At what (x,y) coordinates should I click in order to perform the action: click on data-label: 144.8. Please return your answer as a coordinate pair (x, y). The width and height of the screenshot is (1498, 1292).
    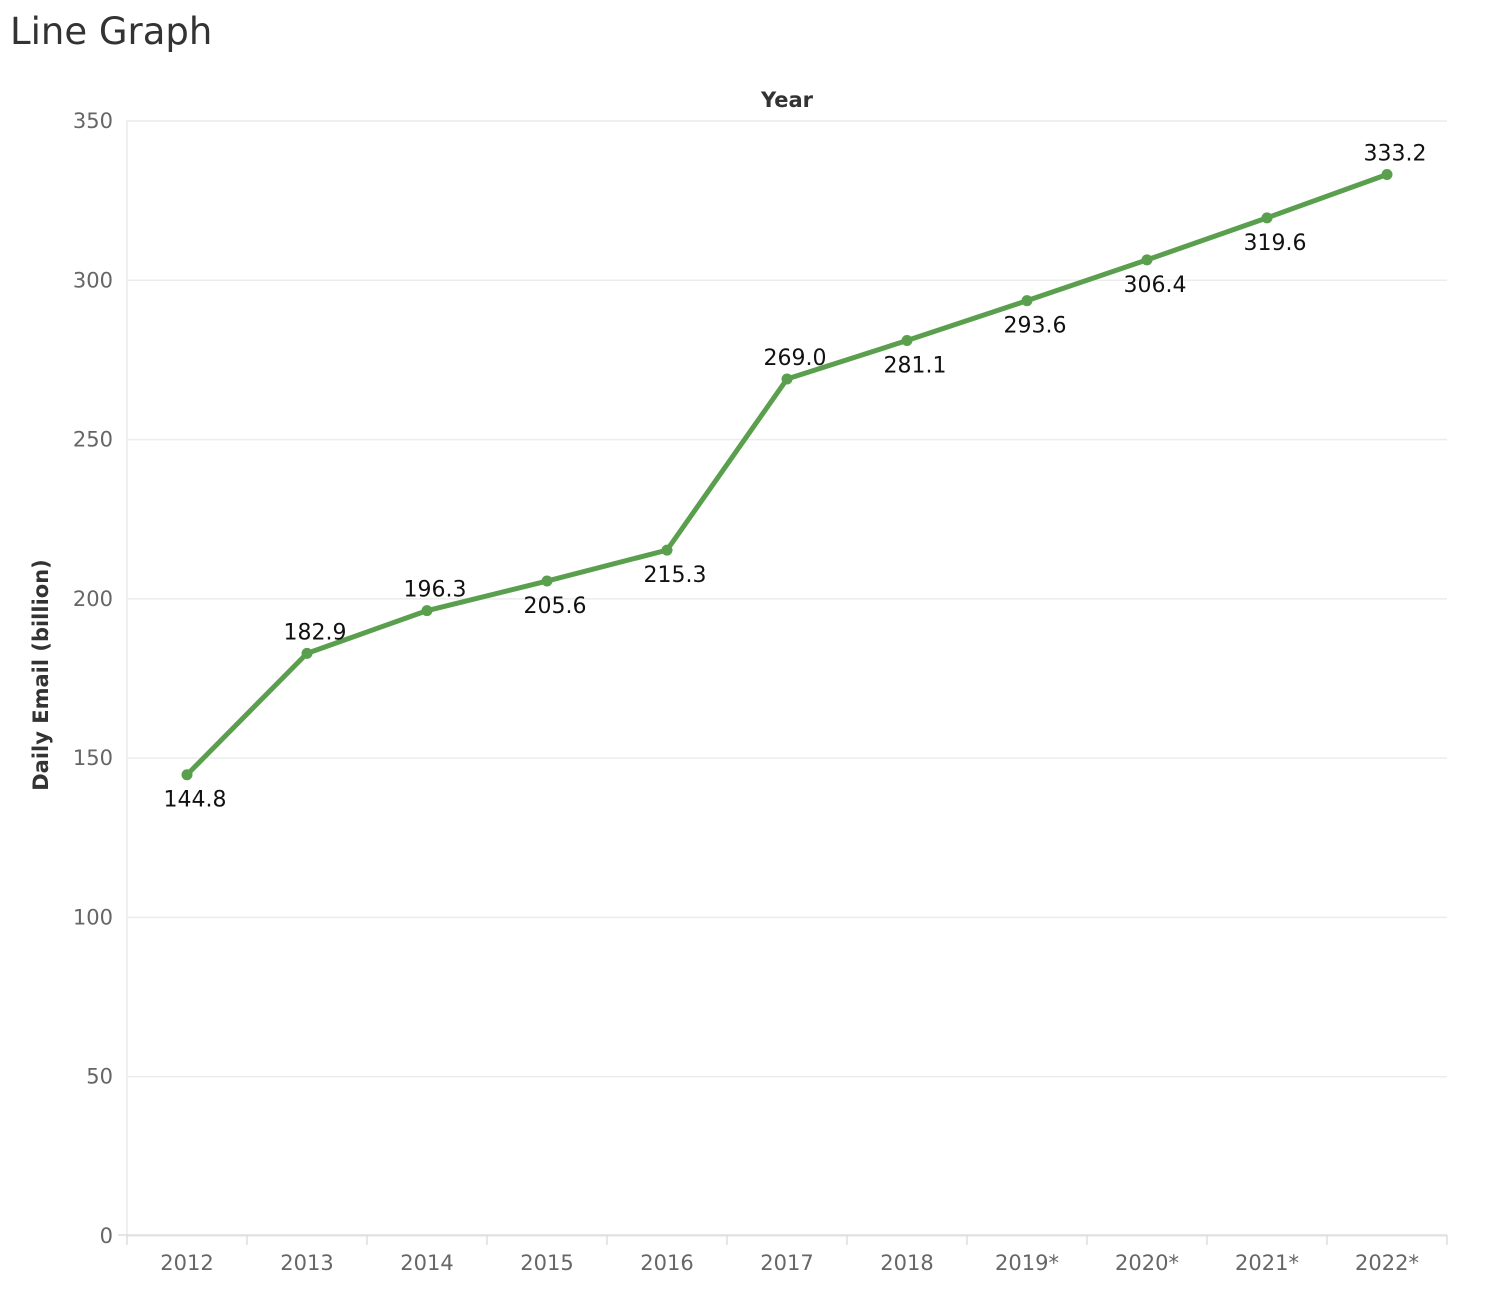
    Looking at the image, I should click on (195, 800).